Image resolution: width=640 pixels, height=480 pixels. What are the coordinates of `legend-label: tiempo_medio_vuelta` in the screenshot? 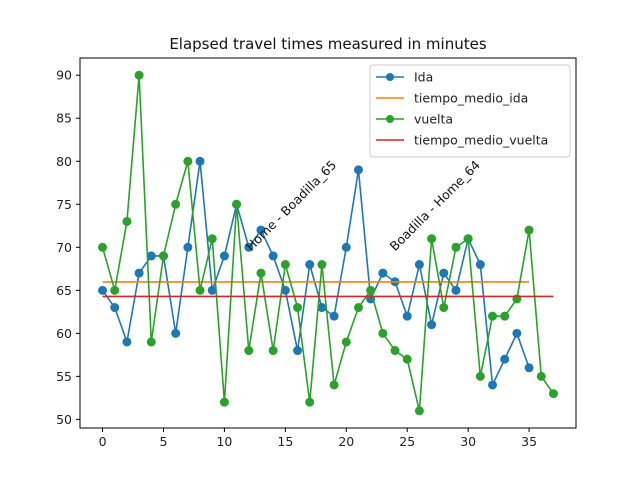 It's located at (481, 140).